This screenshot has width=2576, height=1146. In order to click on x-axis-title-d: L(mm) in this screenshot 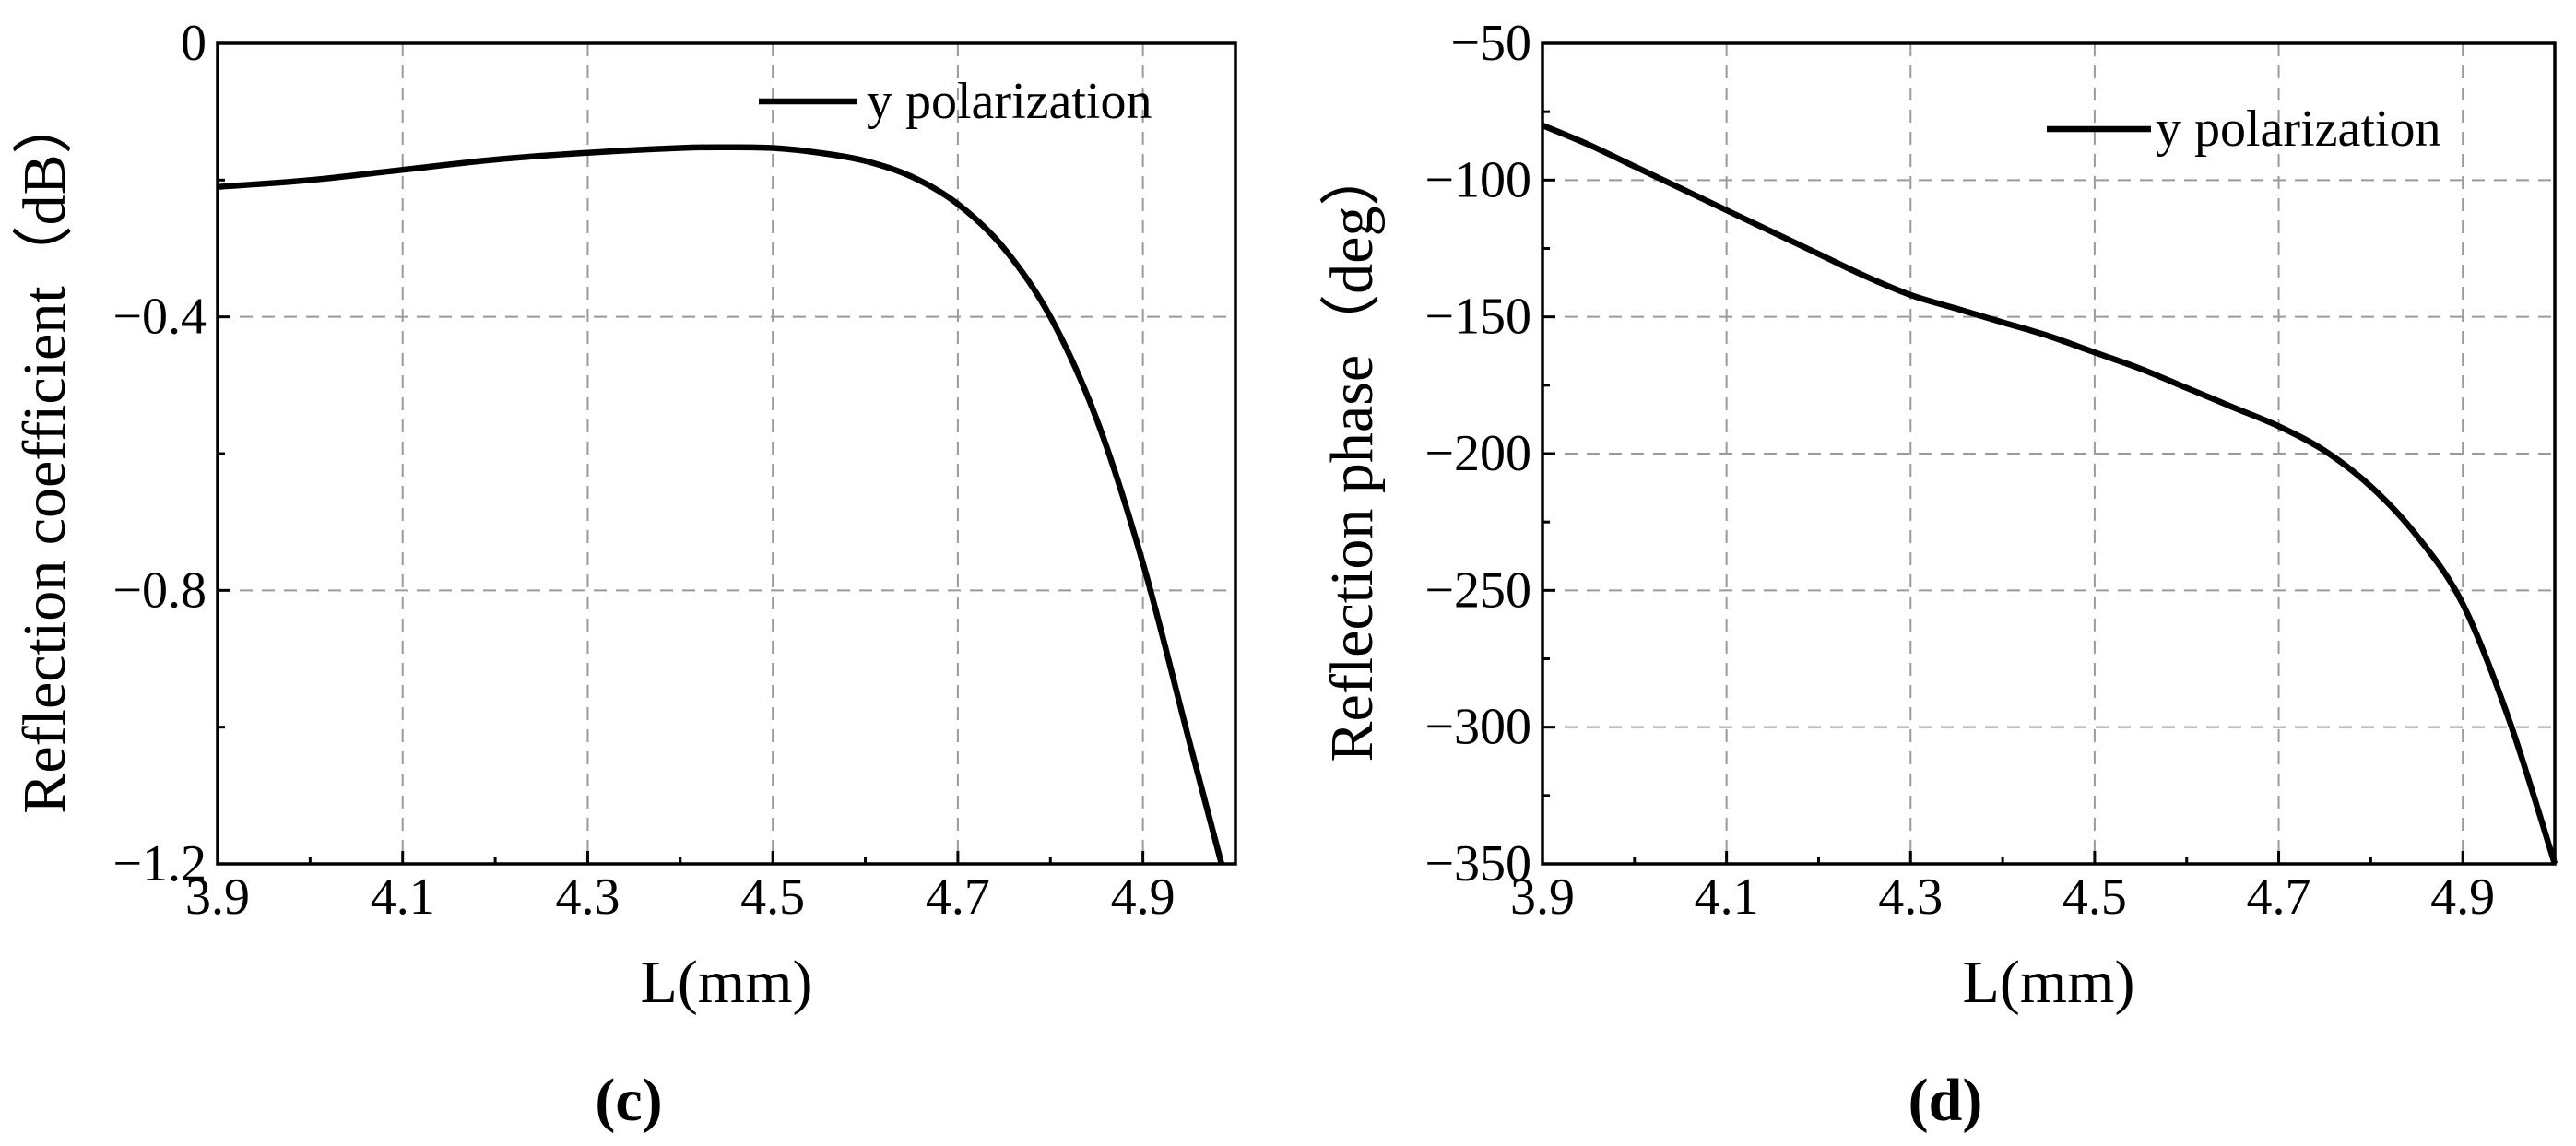, I will do `click(2049, 982)`.